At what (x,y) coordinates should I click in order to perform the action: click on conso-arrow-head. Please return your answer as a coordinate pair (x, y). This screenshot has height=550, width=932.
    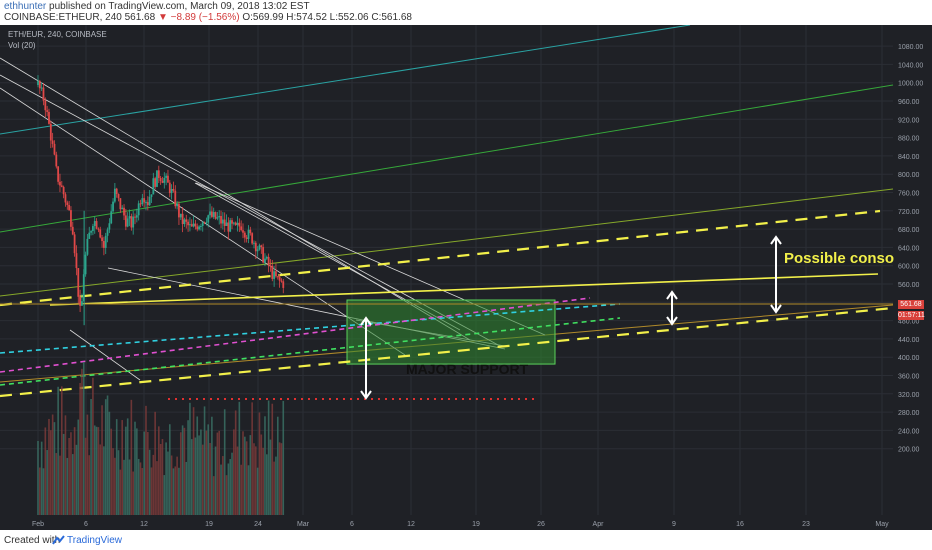
    Looking at the image, I should click on (776, 309).